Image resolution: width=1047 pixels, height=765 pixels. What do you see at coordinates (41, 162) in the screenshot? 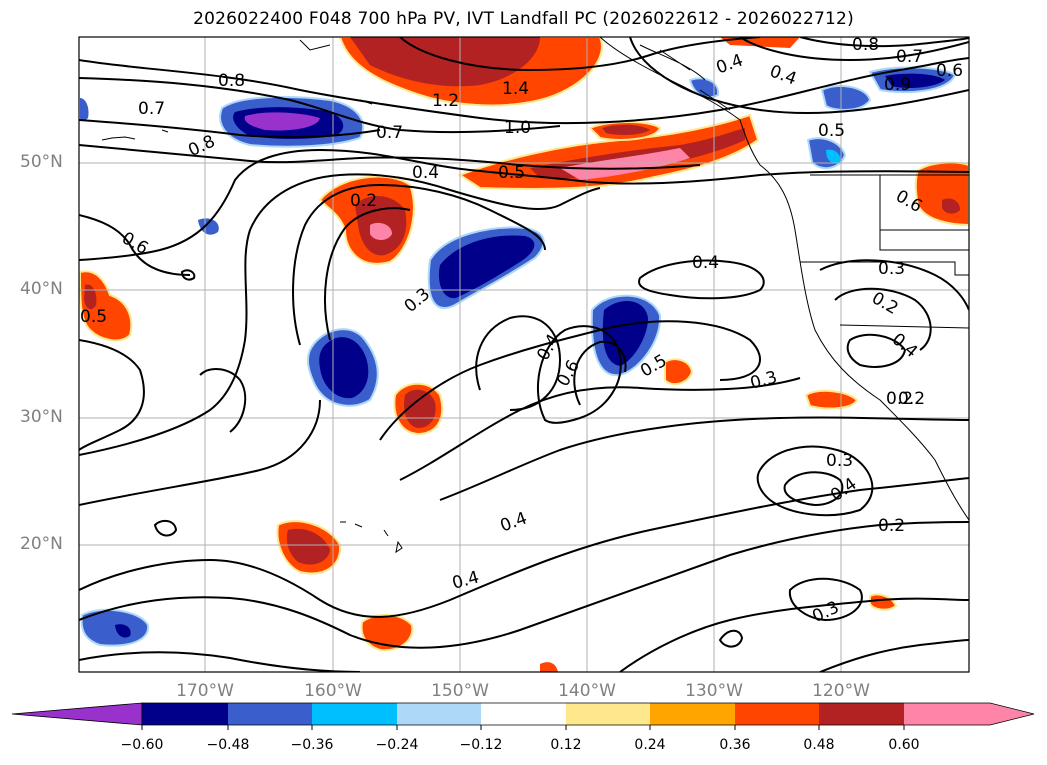
I see `lat-label: 50°N` at bounding box center [41, 162].